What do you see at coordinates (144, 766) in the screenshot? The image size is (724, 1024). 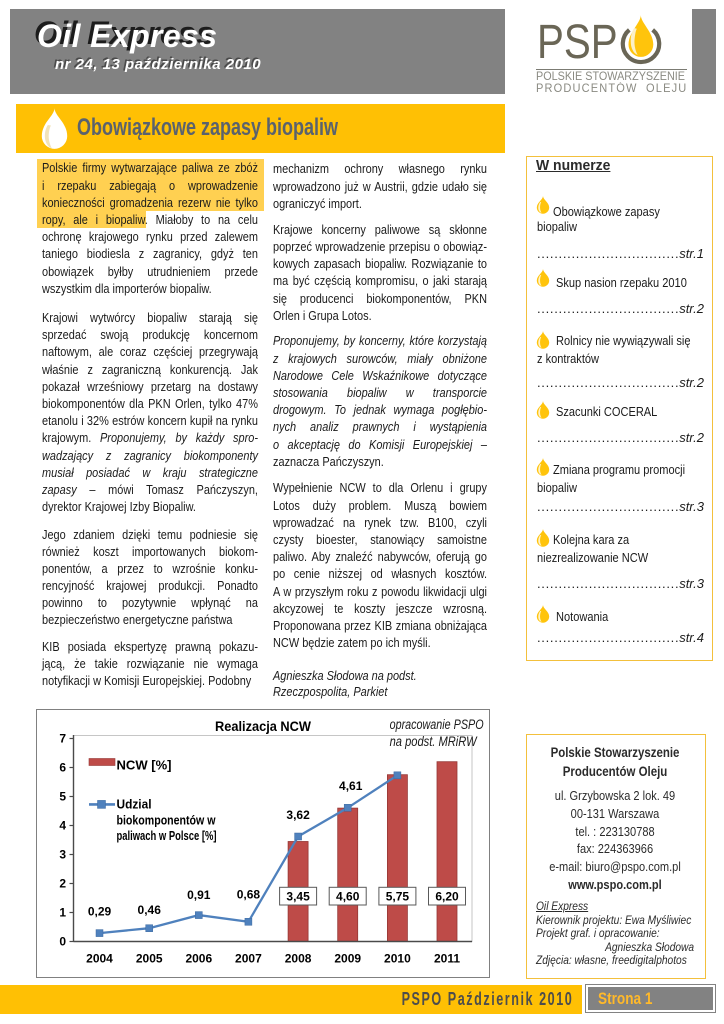 I see `svg-text: NCW [%]` at bounding box center [144, 766].